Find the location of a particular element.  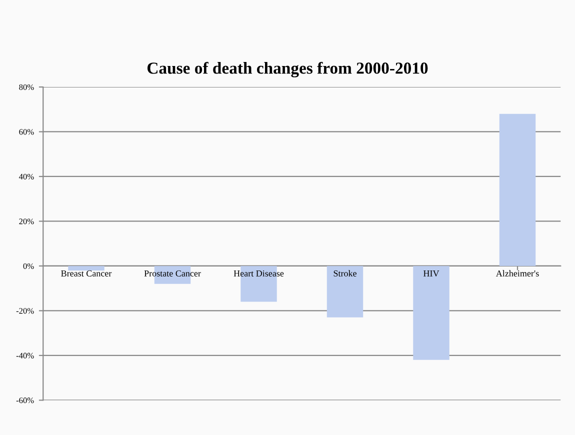

chart-title: Cause of death changes from 2000-2010 is located at coordinates (288, 70).